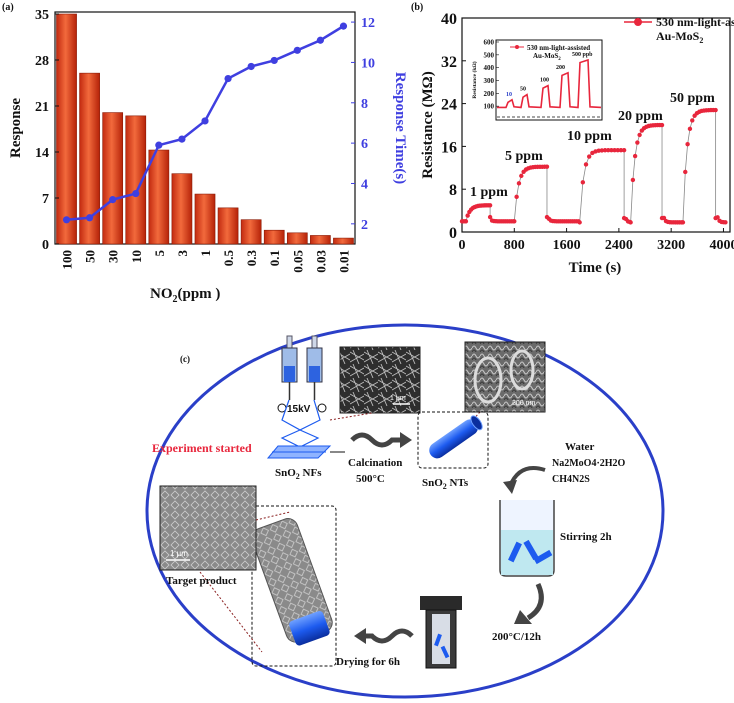  Describe the element at coordinates (297, 261) in the screenshot. I see `a-xtick-label: 0.05` at that location.